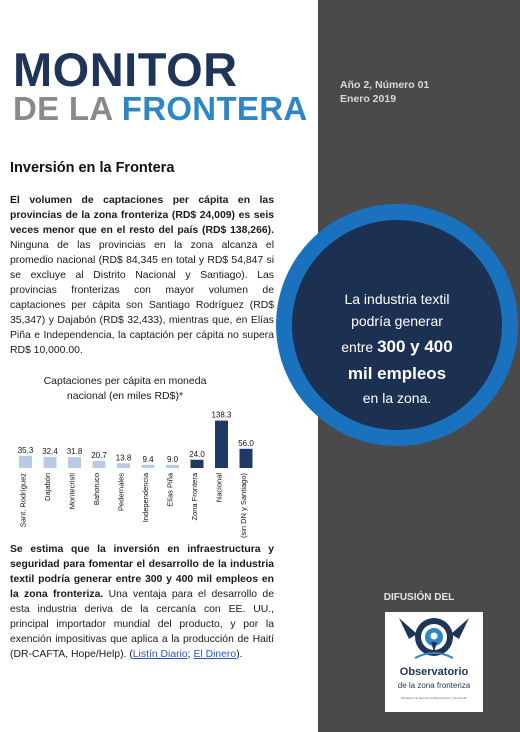 The image size is (520, 732). Describe the element at coordinates (125, 69) in the screenshot. I see `logo-monitor: MONITOR` at that location.